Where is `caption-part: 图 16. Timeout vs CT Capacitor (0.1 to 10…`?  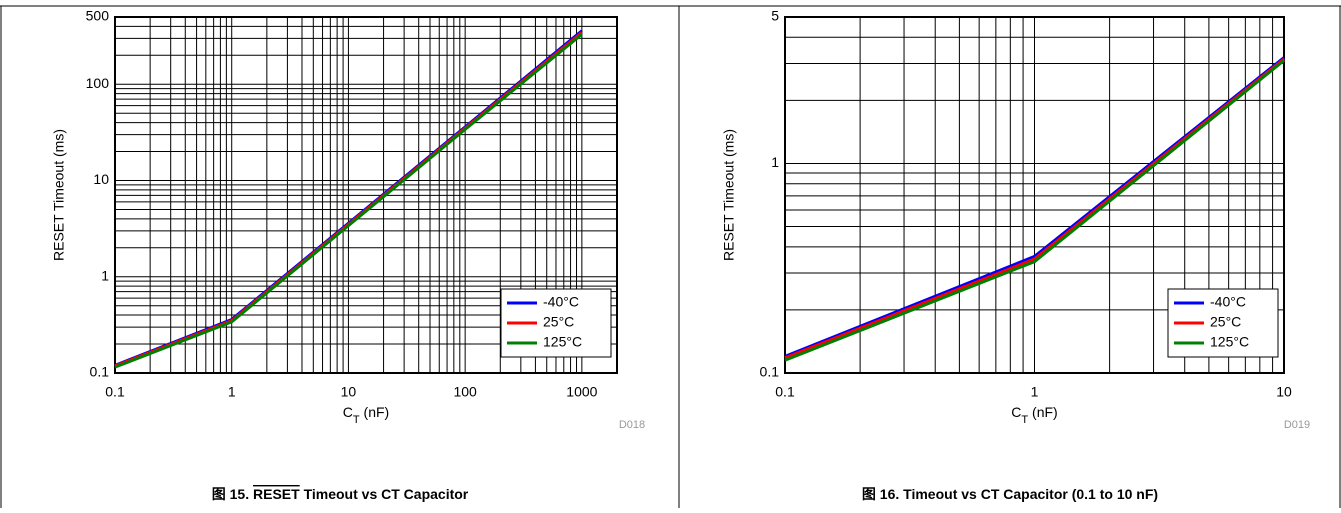
caption-part: 图 16. Timeout vs CT Capacitor (0.1 to 10… is located at coordinates (1010, 494).